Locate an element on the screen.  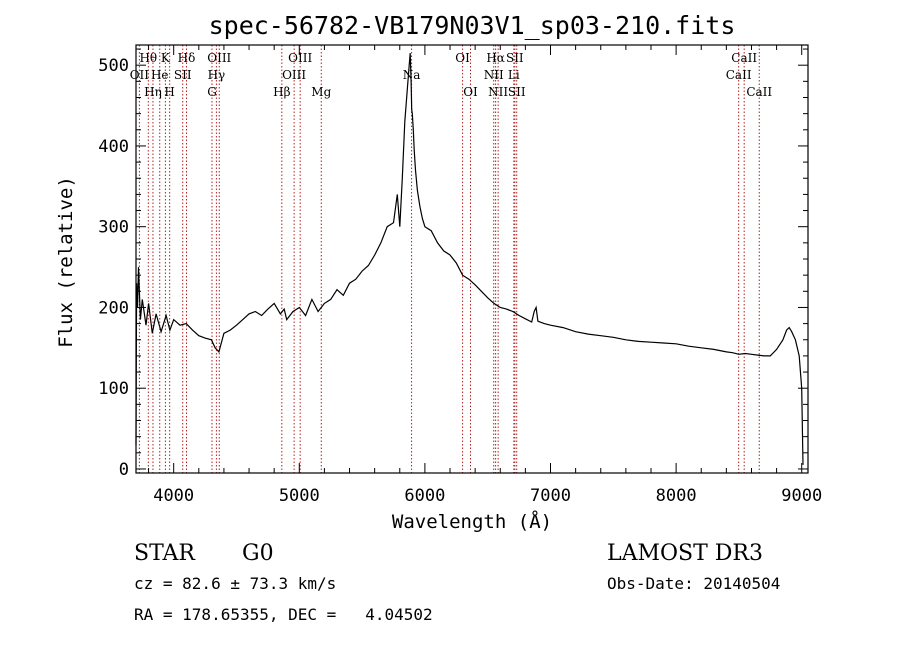
sky-coordinates: RA = 178.65355, DEC = 4.04502 is located at coordinates (283, 614).